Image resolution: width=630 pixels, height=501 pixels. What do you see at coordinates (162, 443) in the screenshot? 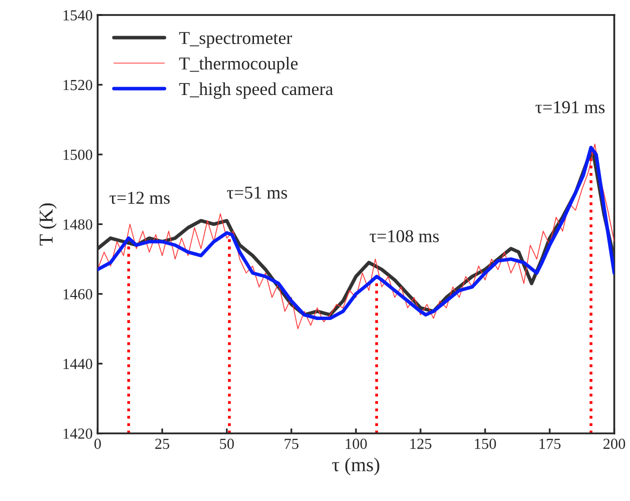
I see `x-tick-label: 25` at bounding box center [162, 443].